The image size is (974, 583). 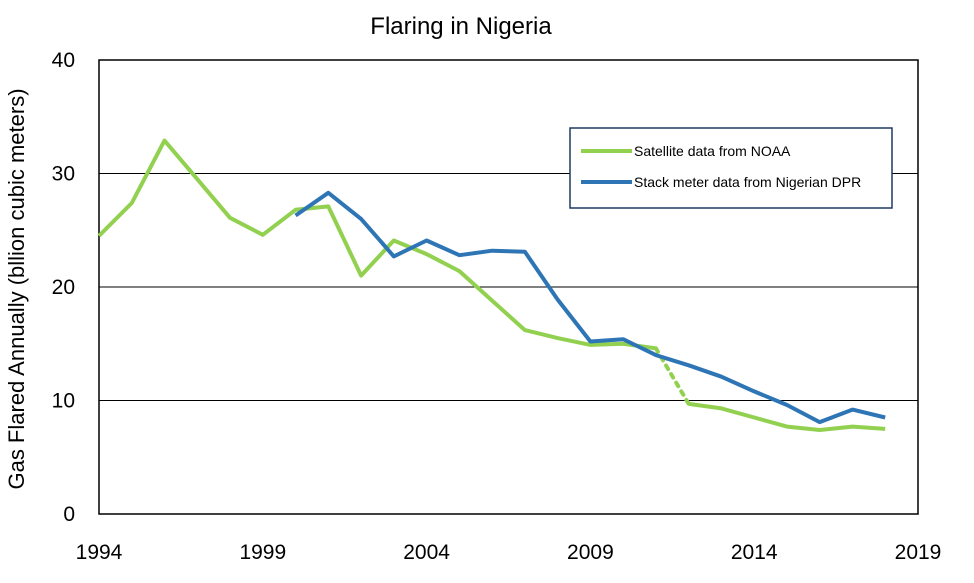 What do you see at coordinates (747, 182) in the screenshot?
I see `legend-label-stack-meter: Stack meter data from Nigerian DPR` at bounding box center [747, 182].